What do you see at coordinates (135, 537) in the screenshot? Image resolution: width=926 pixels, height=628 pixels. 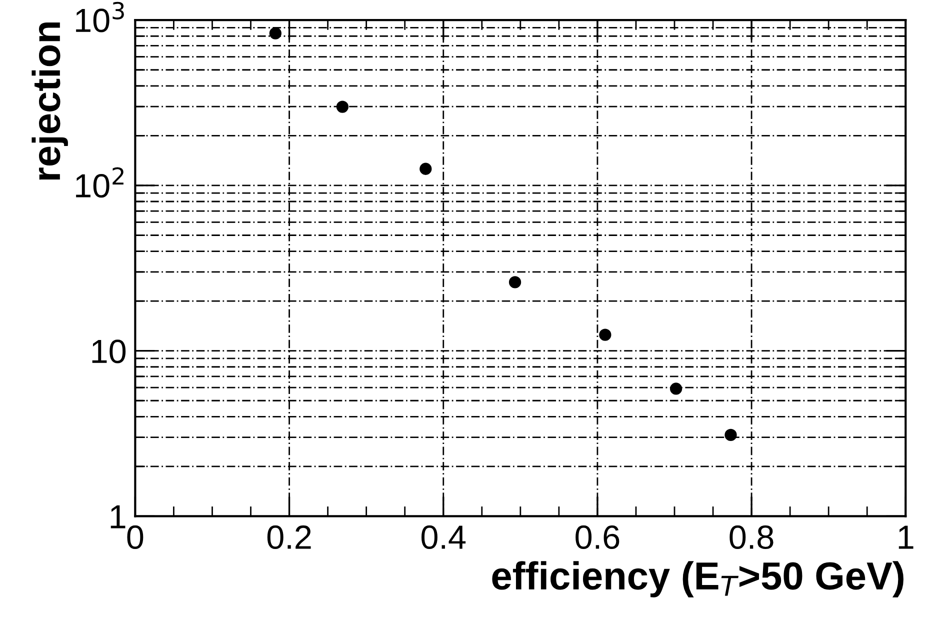 I see `x-tick-label: 0` at bounding box center [135, 537].